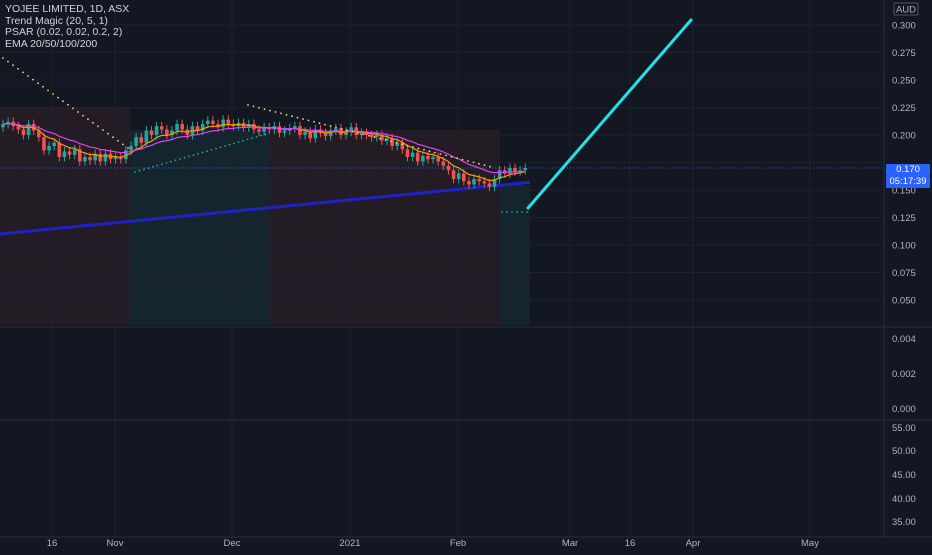 The image size is (932, 555). I want to click on bear-zone, so click(65, 216).